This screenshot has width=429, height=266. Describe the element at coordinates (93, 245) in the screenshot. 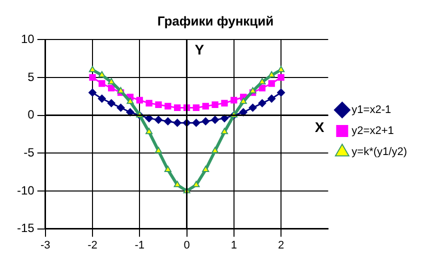

I see `x-tick-label: -2` at that location.